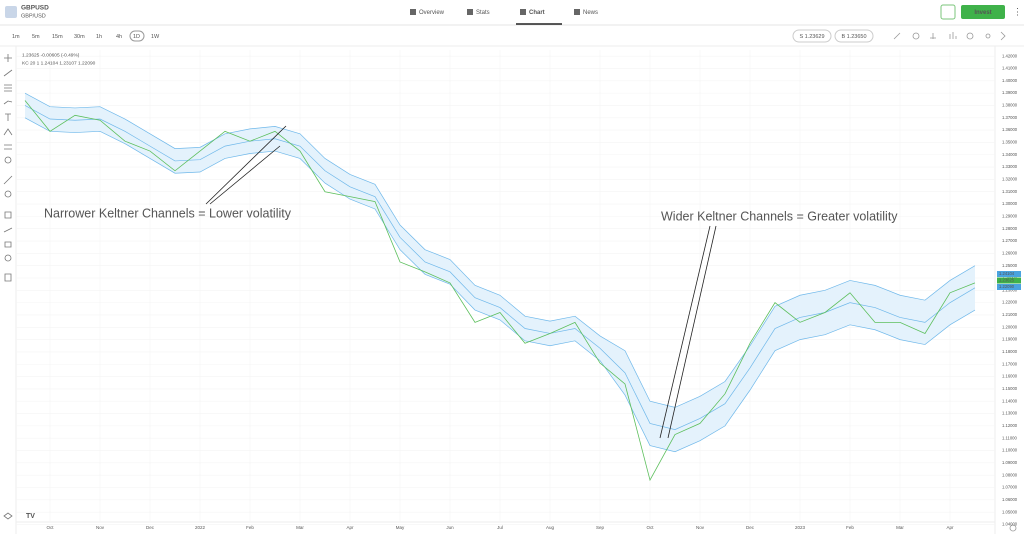 This screenshot has height=534, width=1024. I want to click on x-tick-label: Sep, so click(600, 527).